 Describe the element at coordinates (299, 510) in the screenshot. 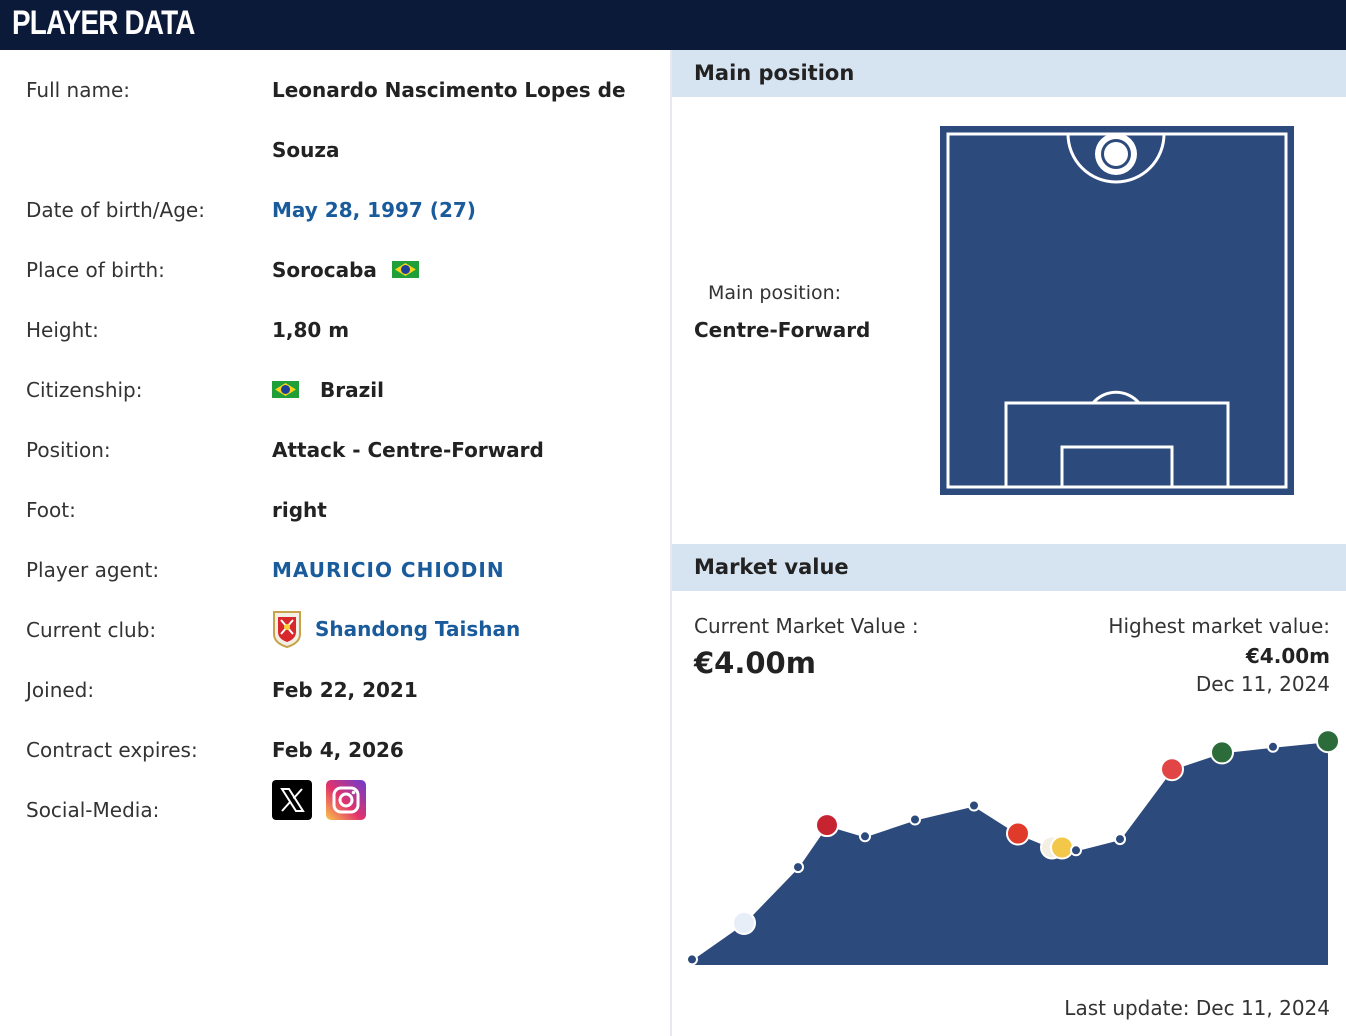

I see `foot-value: right` at that location.